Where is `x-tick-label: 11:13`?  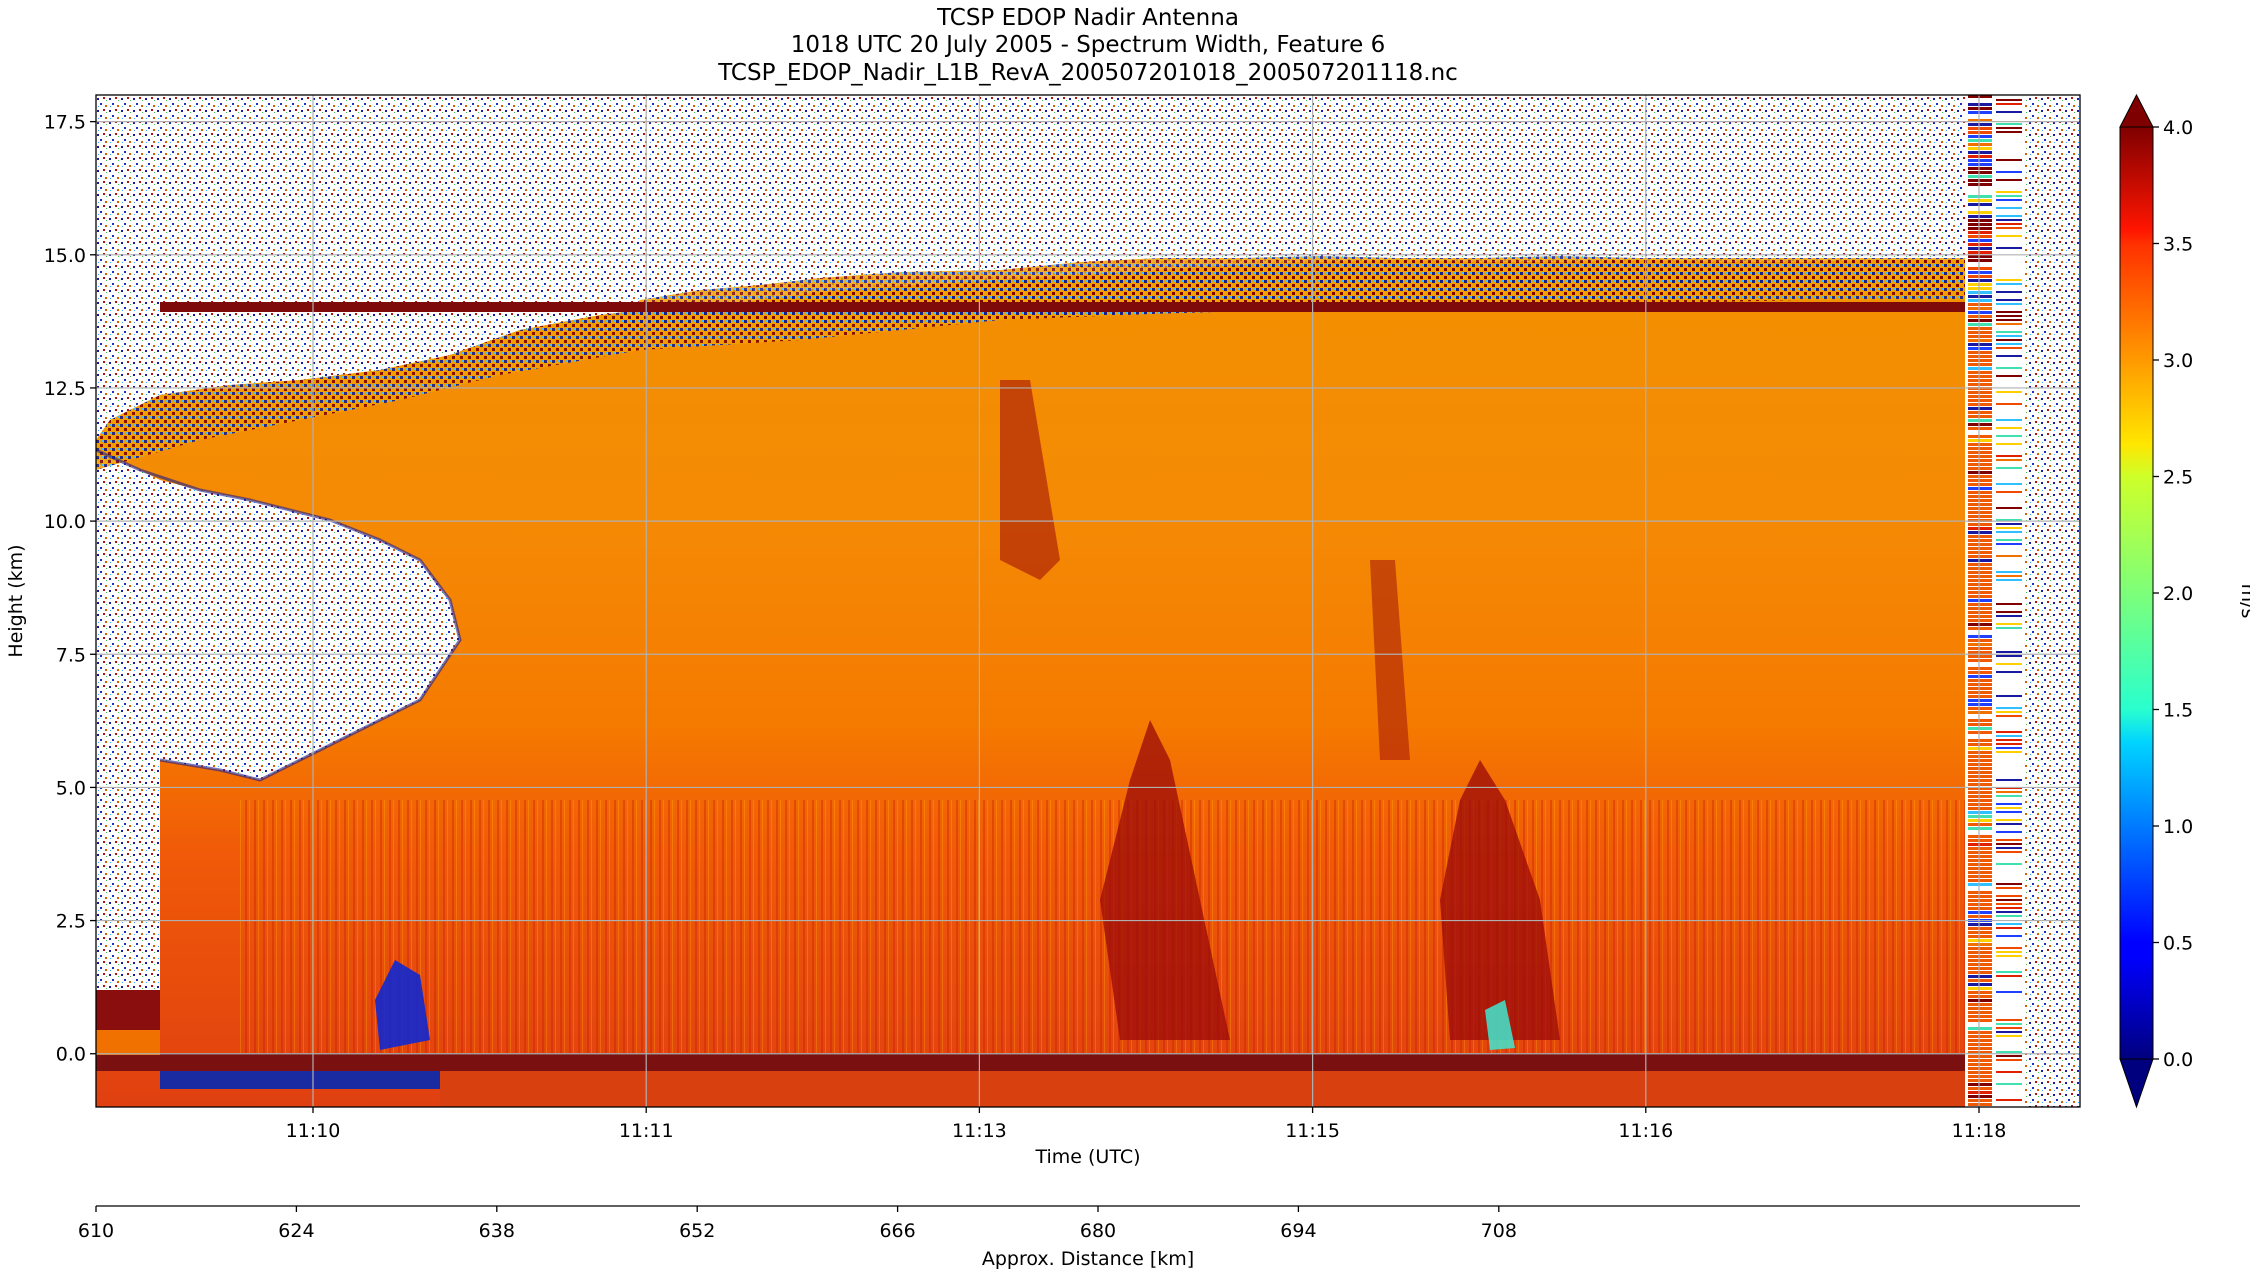
x-tick-label: 11:13 is located at coordinates (979, 1131).